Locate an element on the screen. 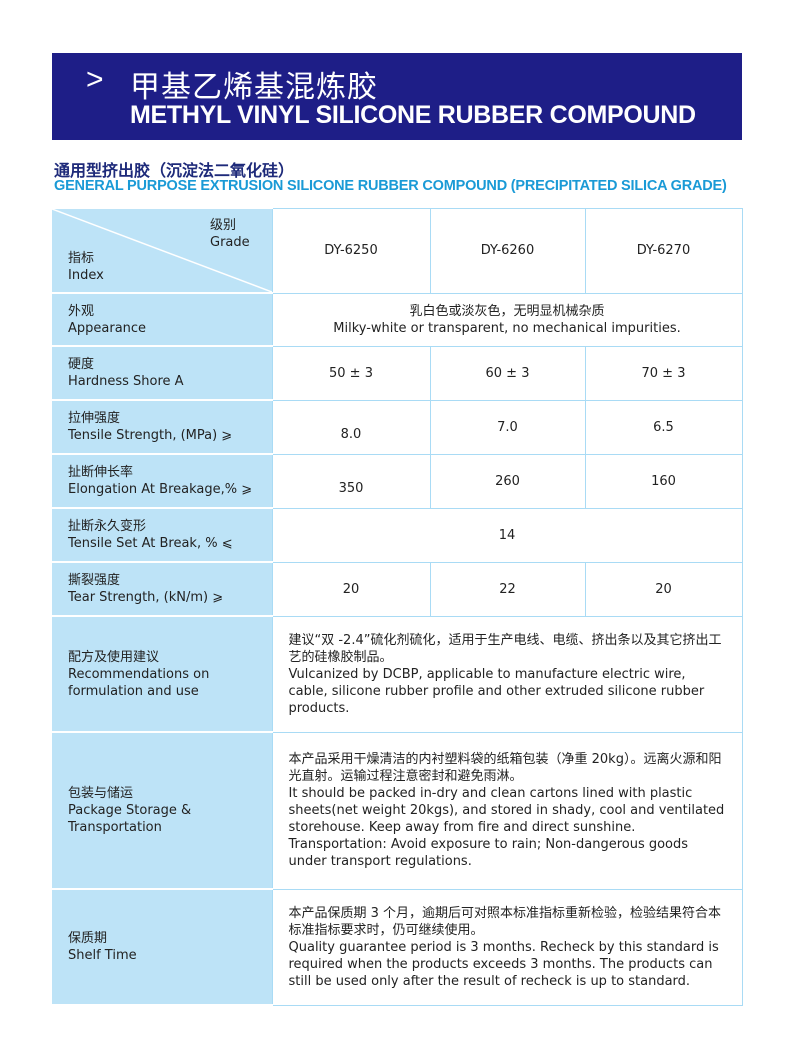  label-en: Tensile Set At Break, % ⩽ is located at coordinates (150, 543).